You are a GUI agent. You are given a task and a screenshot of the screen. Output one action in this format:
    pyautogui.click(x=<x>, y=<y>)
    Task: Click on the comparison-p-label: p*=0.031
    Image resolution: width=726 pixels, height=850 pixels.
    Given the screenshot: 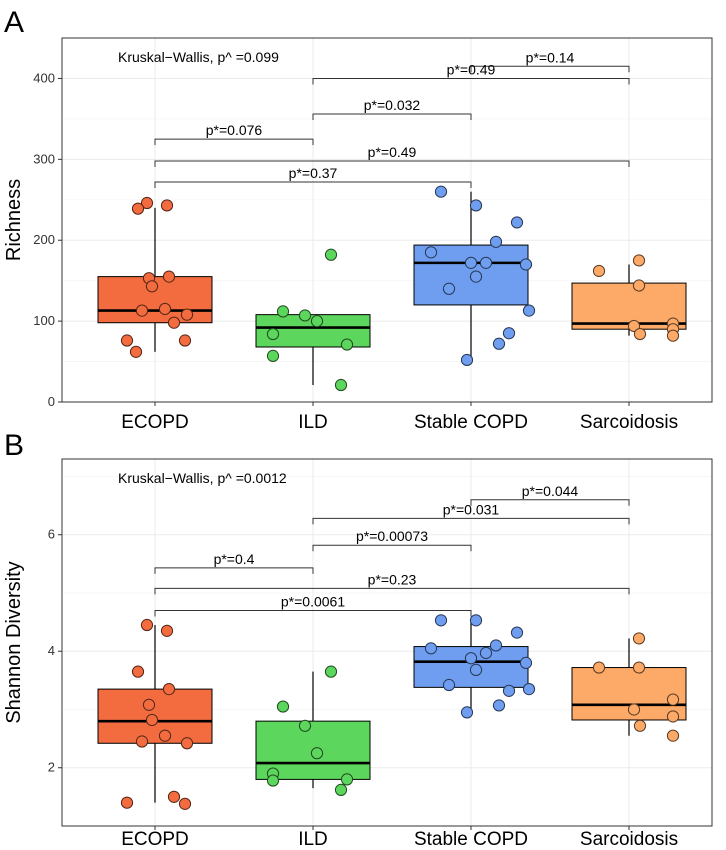 What is the action you would take?
    pyautogui.click(x=471, y=509)
    